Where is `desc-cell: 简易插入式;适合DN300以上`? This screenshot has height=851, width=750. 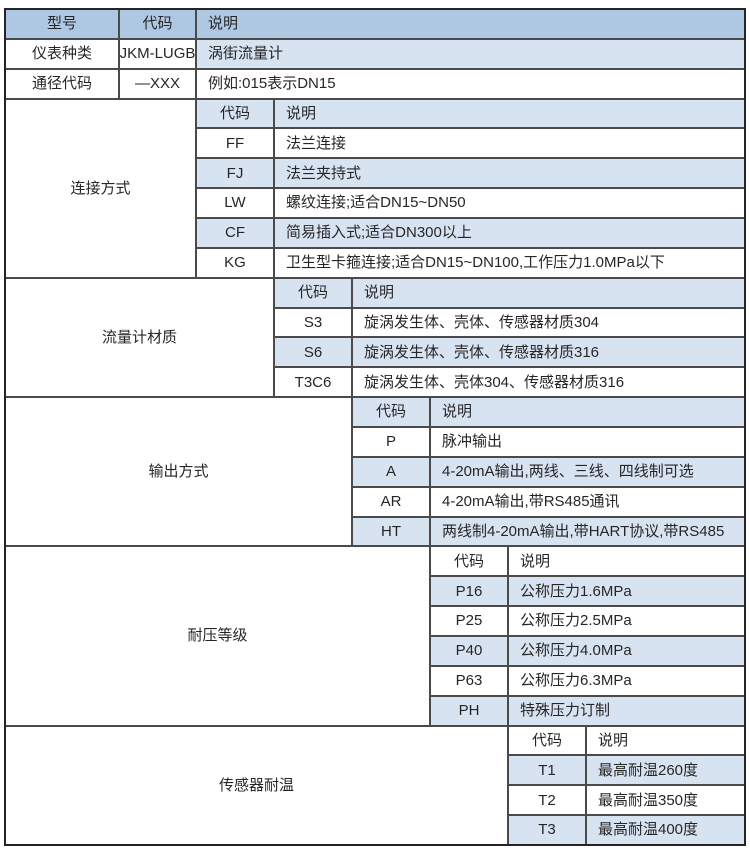
desc-cell: 简易插入式;适合DN300以上 is located at coordinates (509, 233).